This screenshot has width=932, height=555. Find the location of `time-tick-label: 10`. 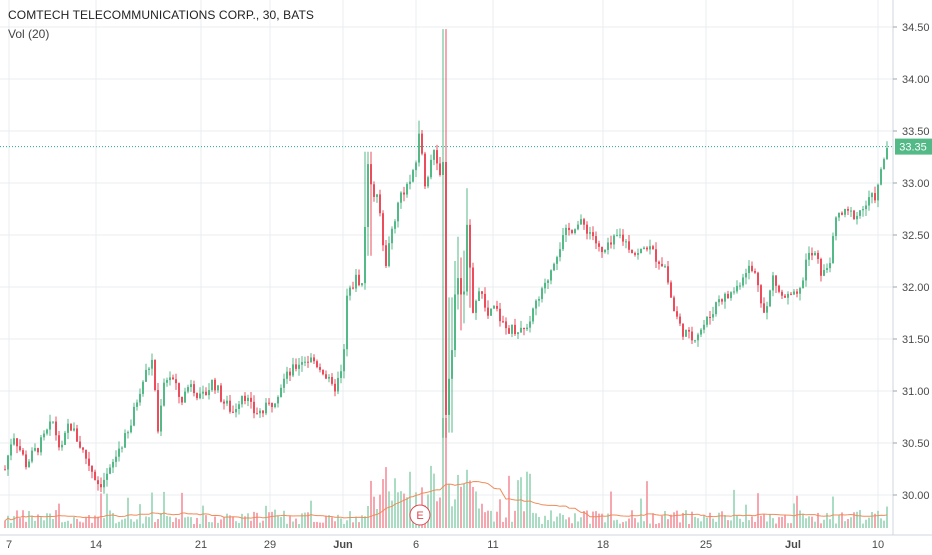

time-tick-label: 10 is located at coordinates (878, 544).